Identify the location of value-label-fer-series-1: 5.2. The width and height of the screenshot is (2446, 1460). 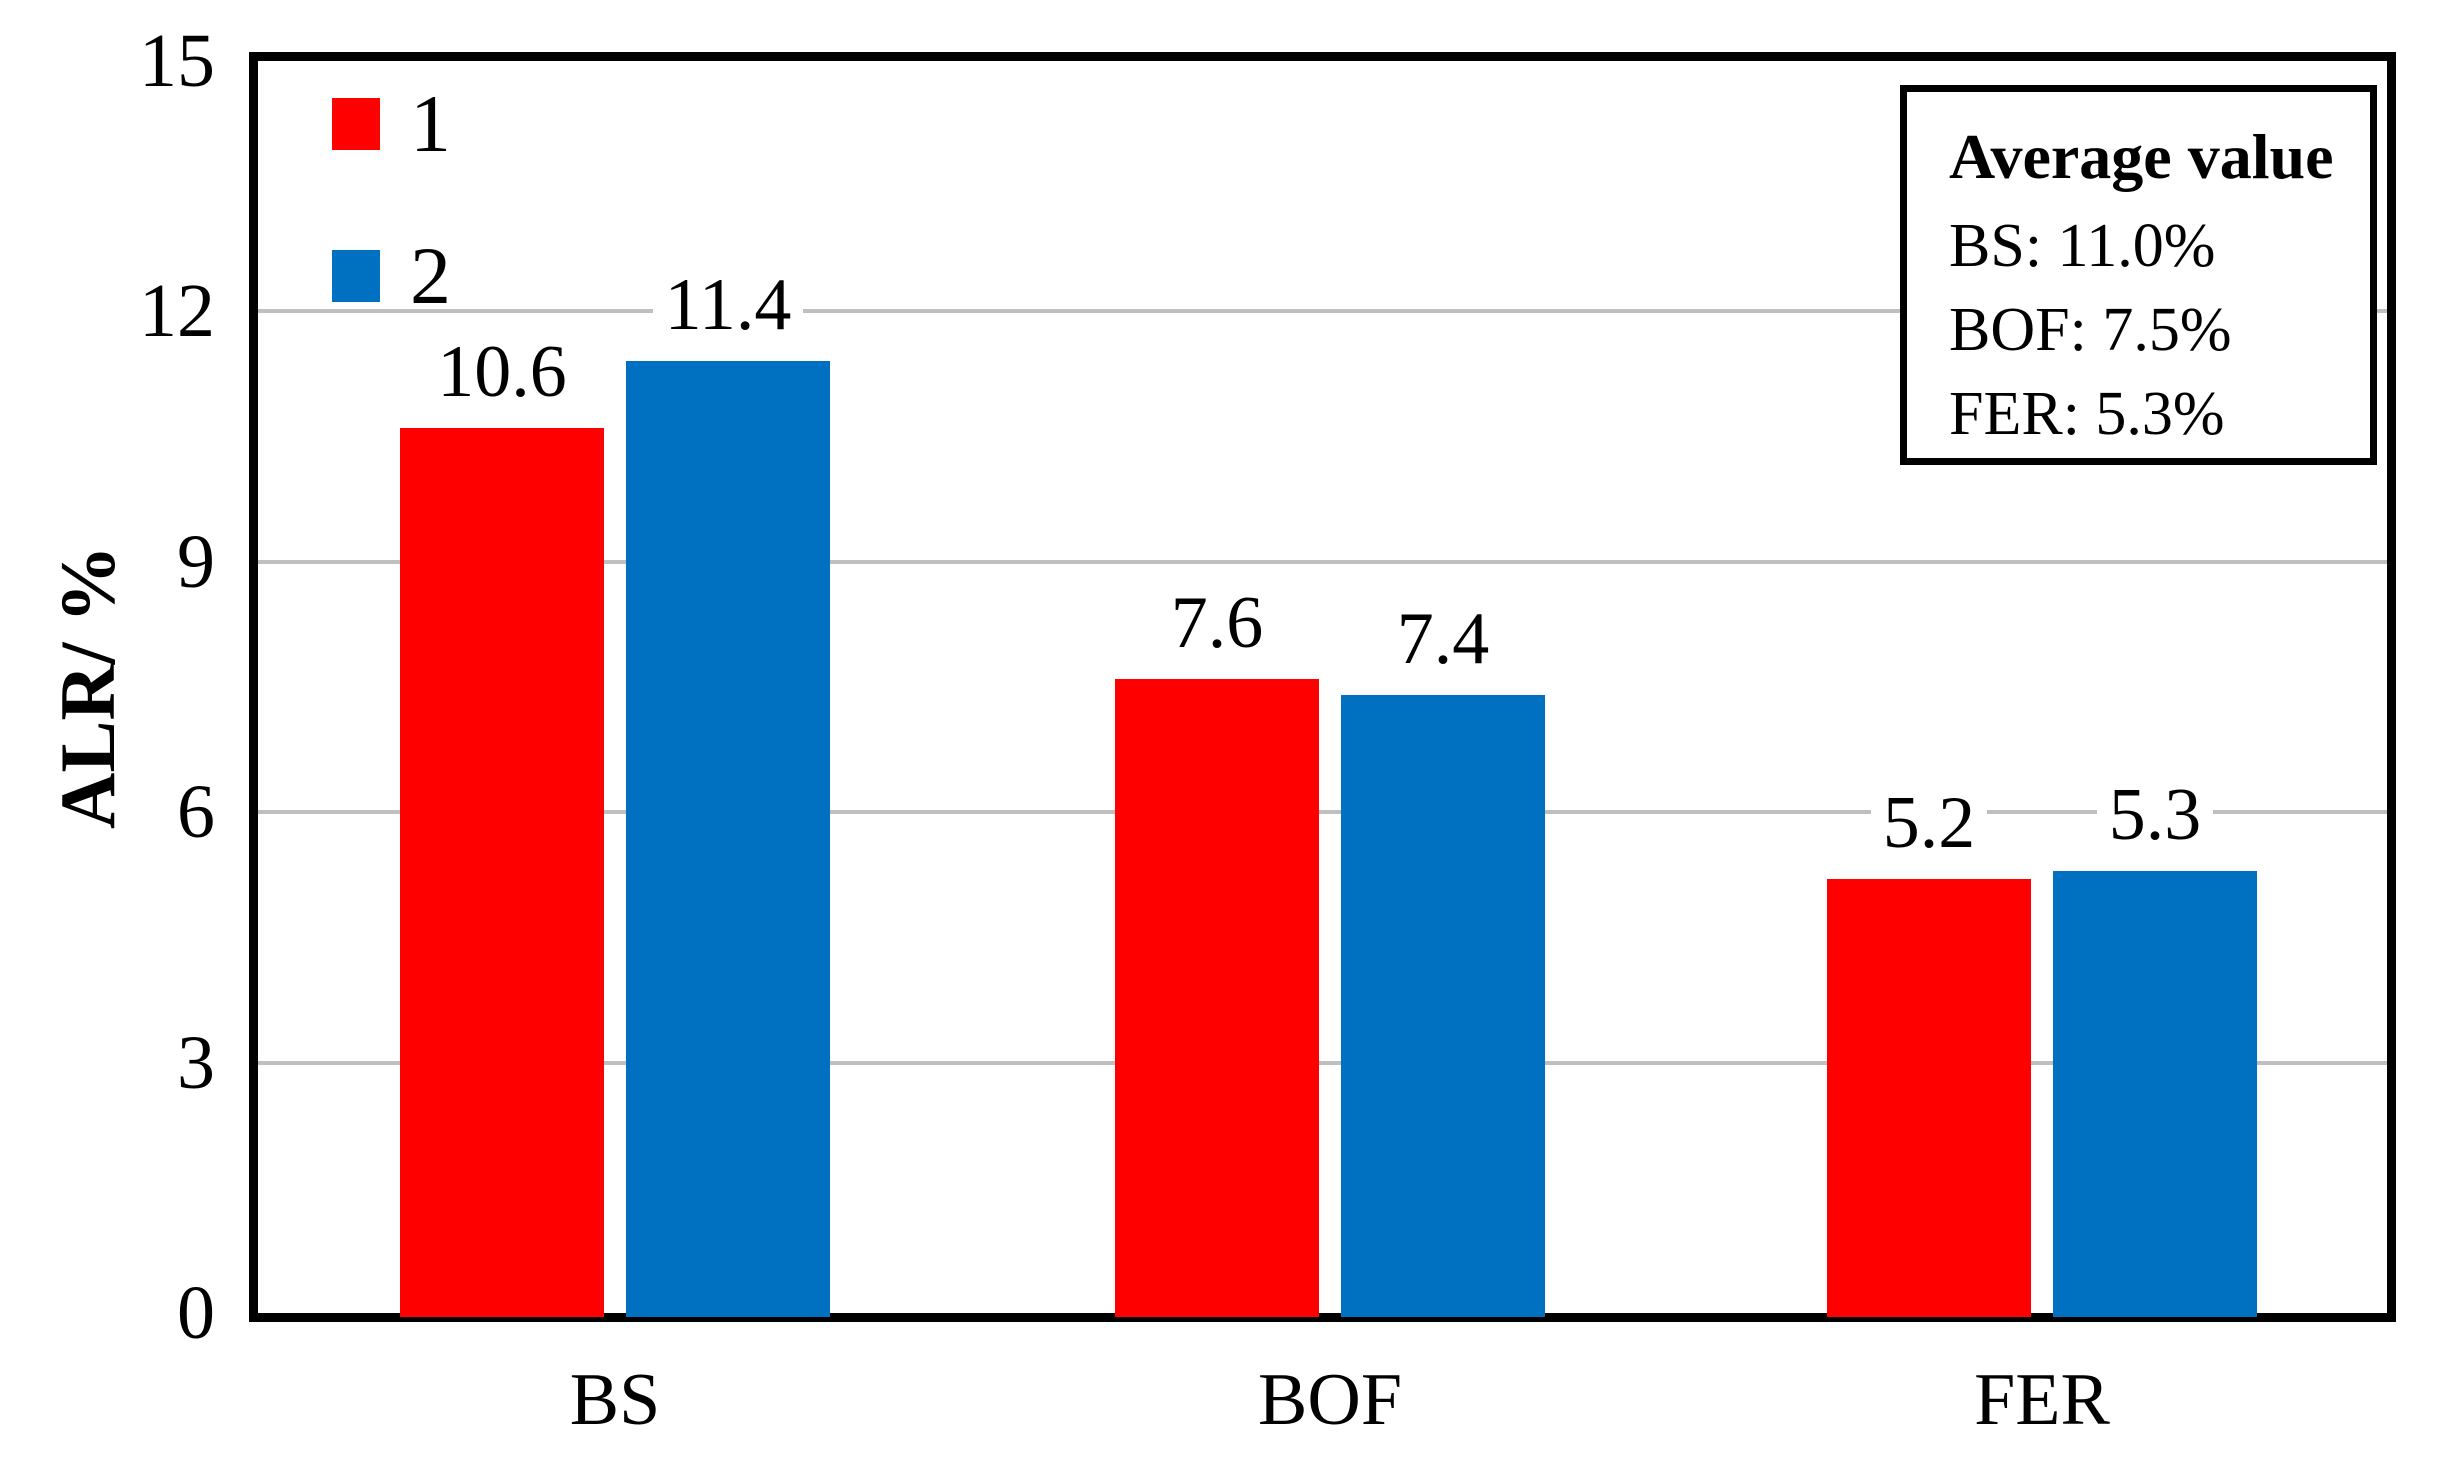
(1929, 822).